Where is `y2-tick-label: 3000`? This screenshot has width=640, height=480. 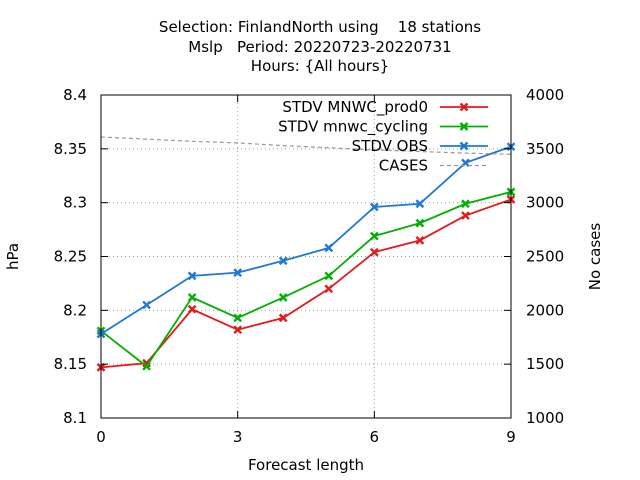 y2-tick-label: 3000 is located at coordinates (545, 203).